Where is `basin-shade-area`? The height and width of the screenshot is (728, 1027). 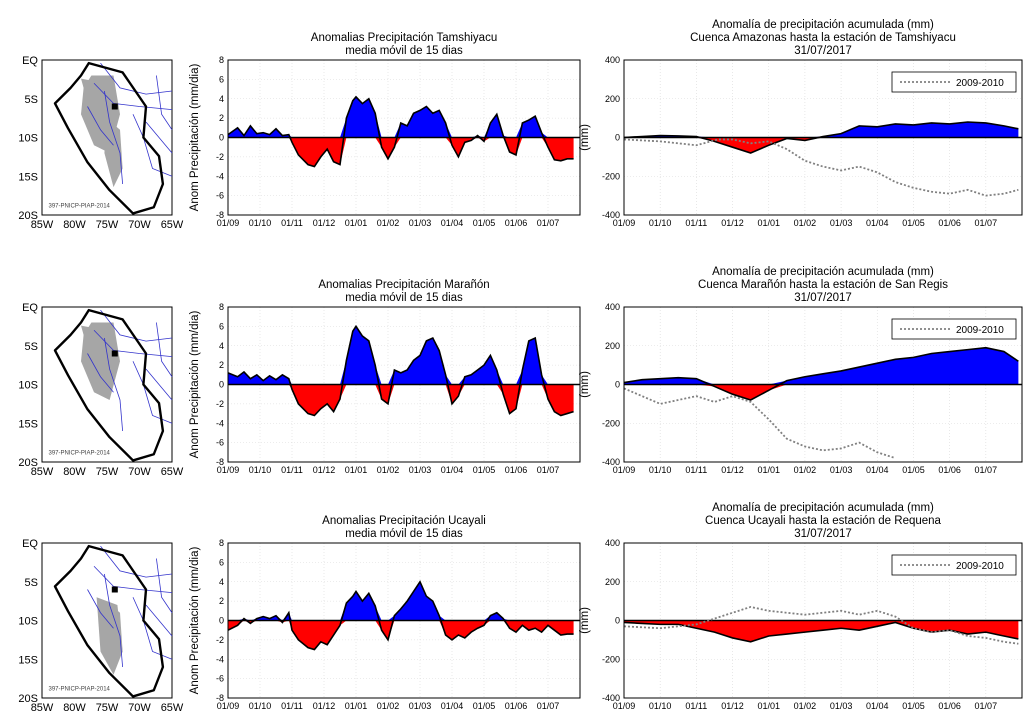
basin-shade-area is located at coordinates (109, 636).